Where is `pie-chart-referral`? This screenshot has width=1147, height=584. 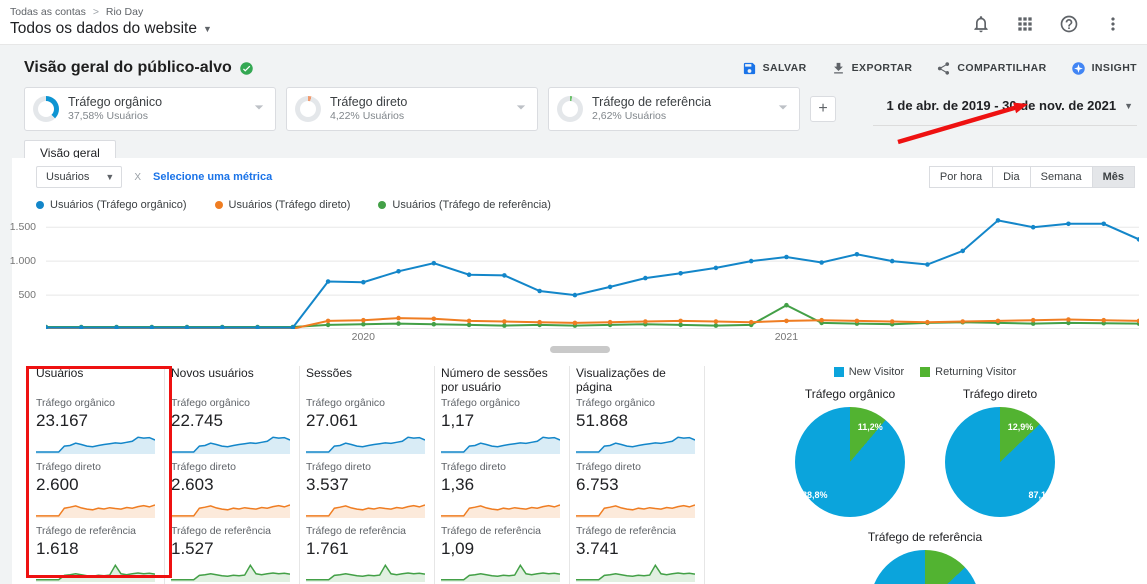 pie-chart-referral is located at coordinates (925, 567).